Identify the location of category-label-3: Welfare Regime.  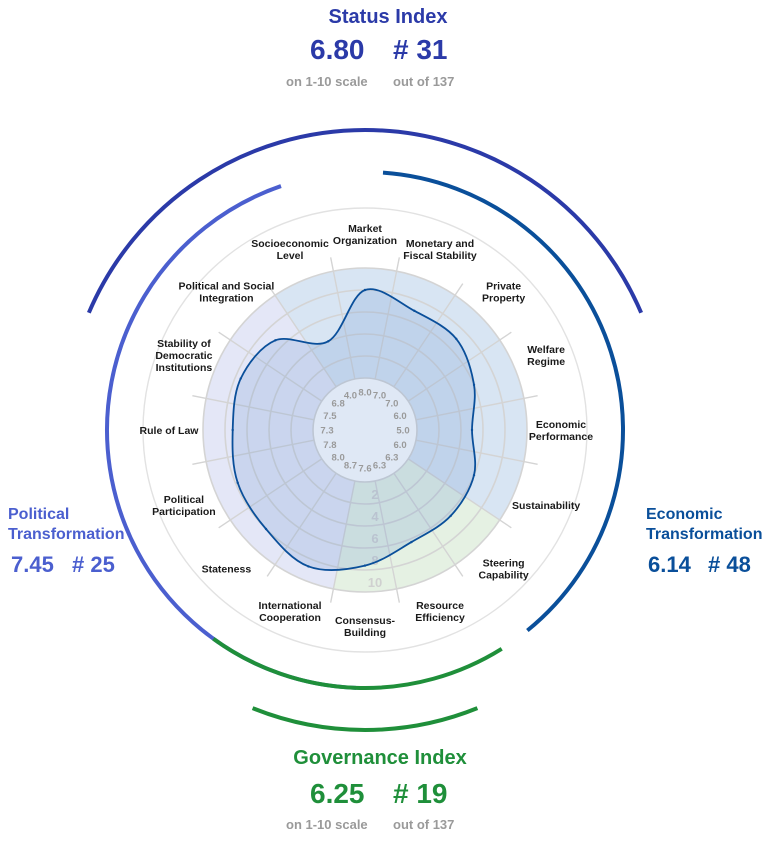
(546, 356).